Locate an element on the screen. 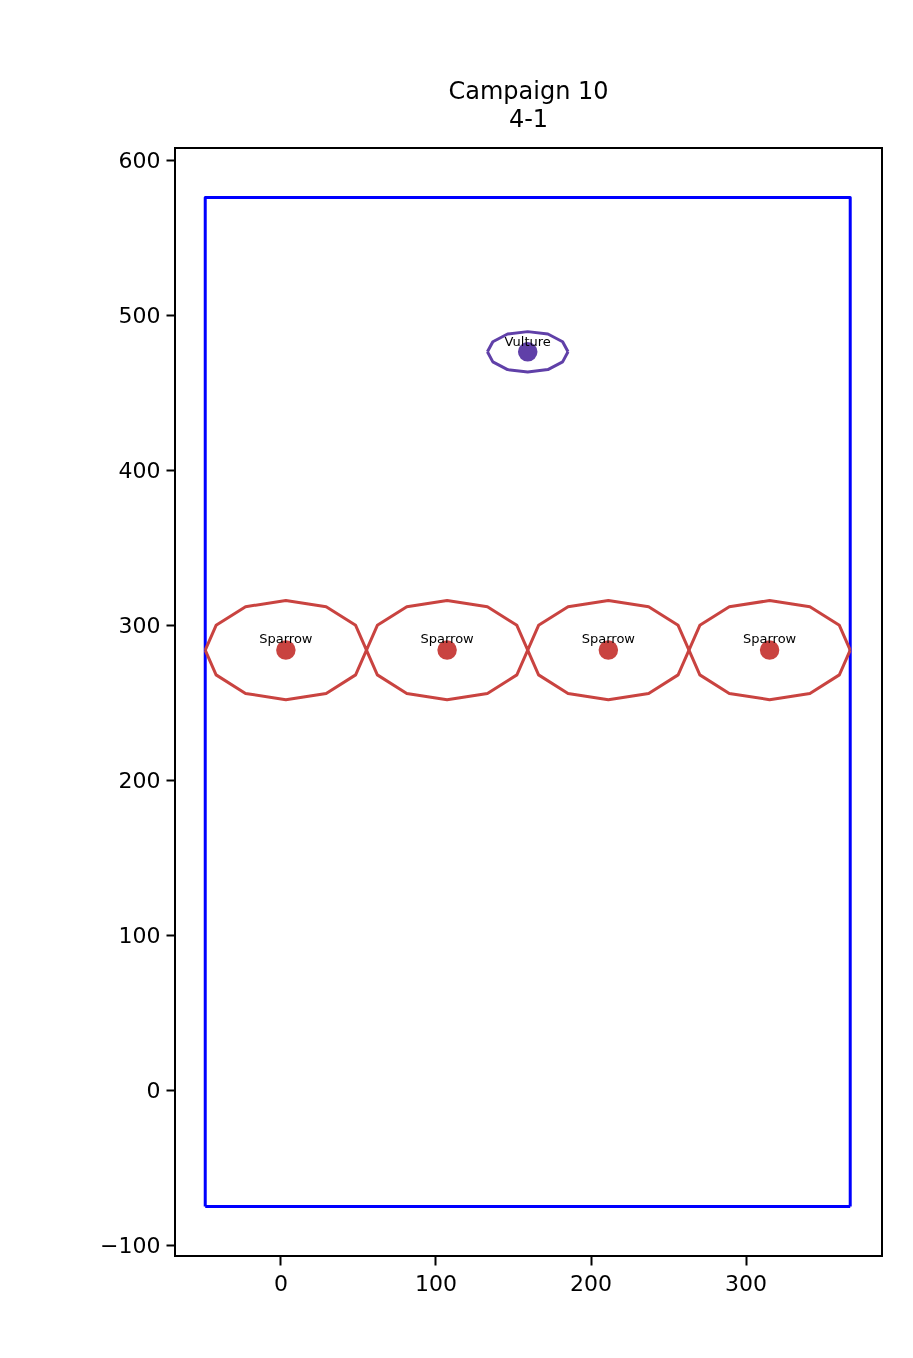 This screenshot has width=913, height=1358. x-tick-label: 0 is located at coordinates (280, 1283).